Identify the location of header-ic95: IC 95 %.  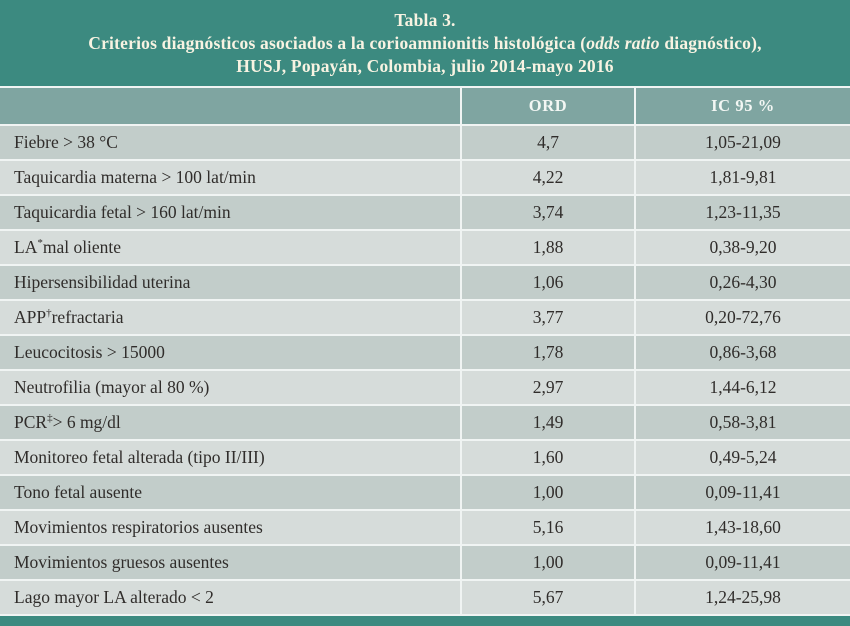
(743, 106).